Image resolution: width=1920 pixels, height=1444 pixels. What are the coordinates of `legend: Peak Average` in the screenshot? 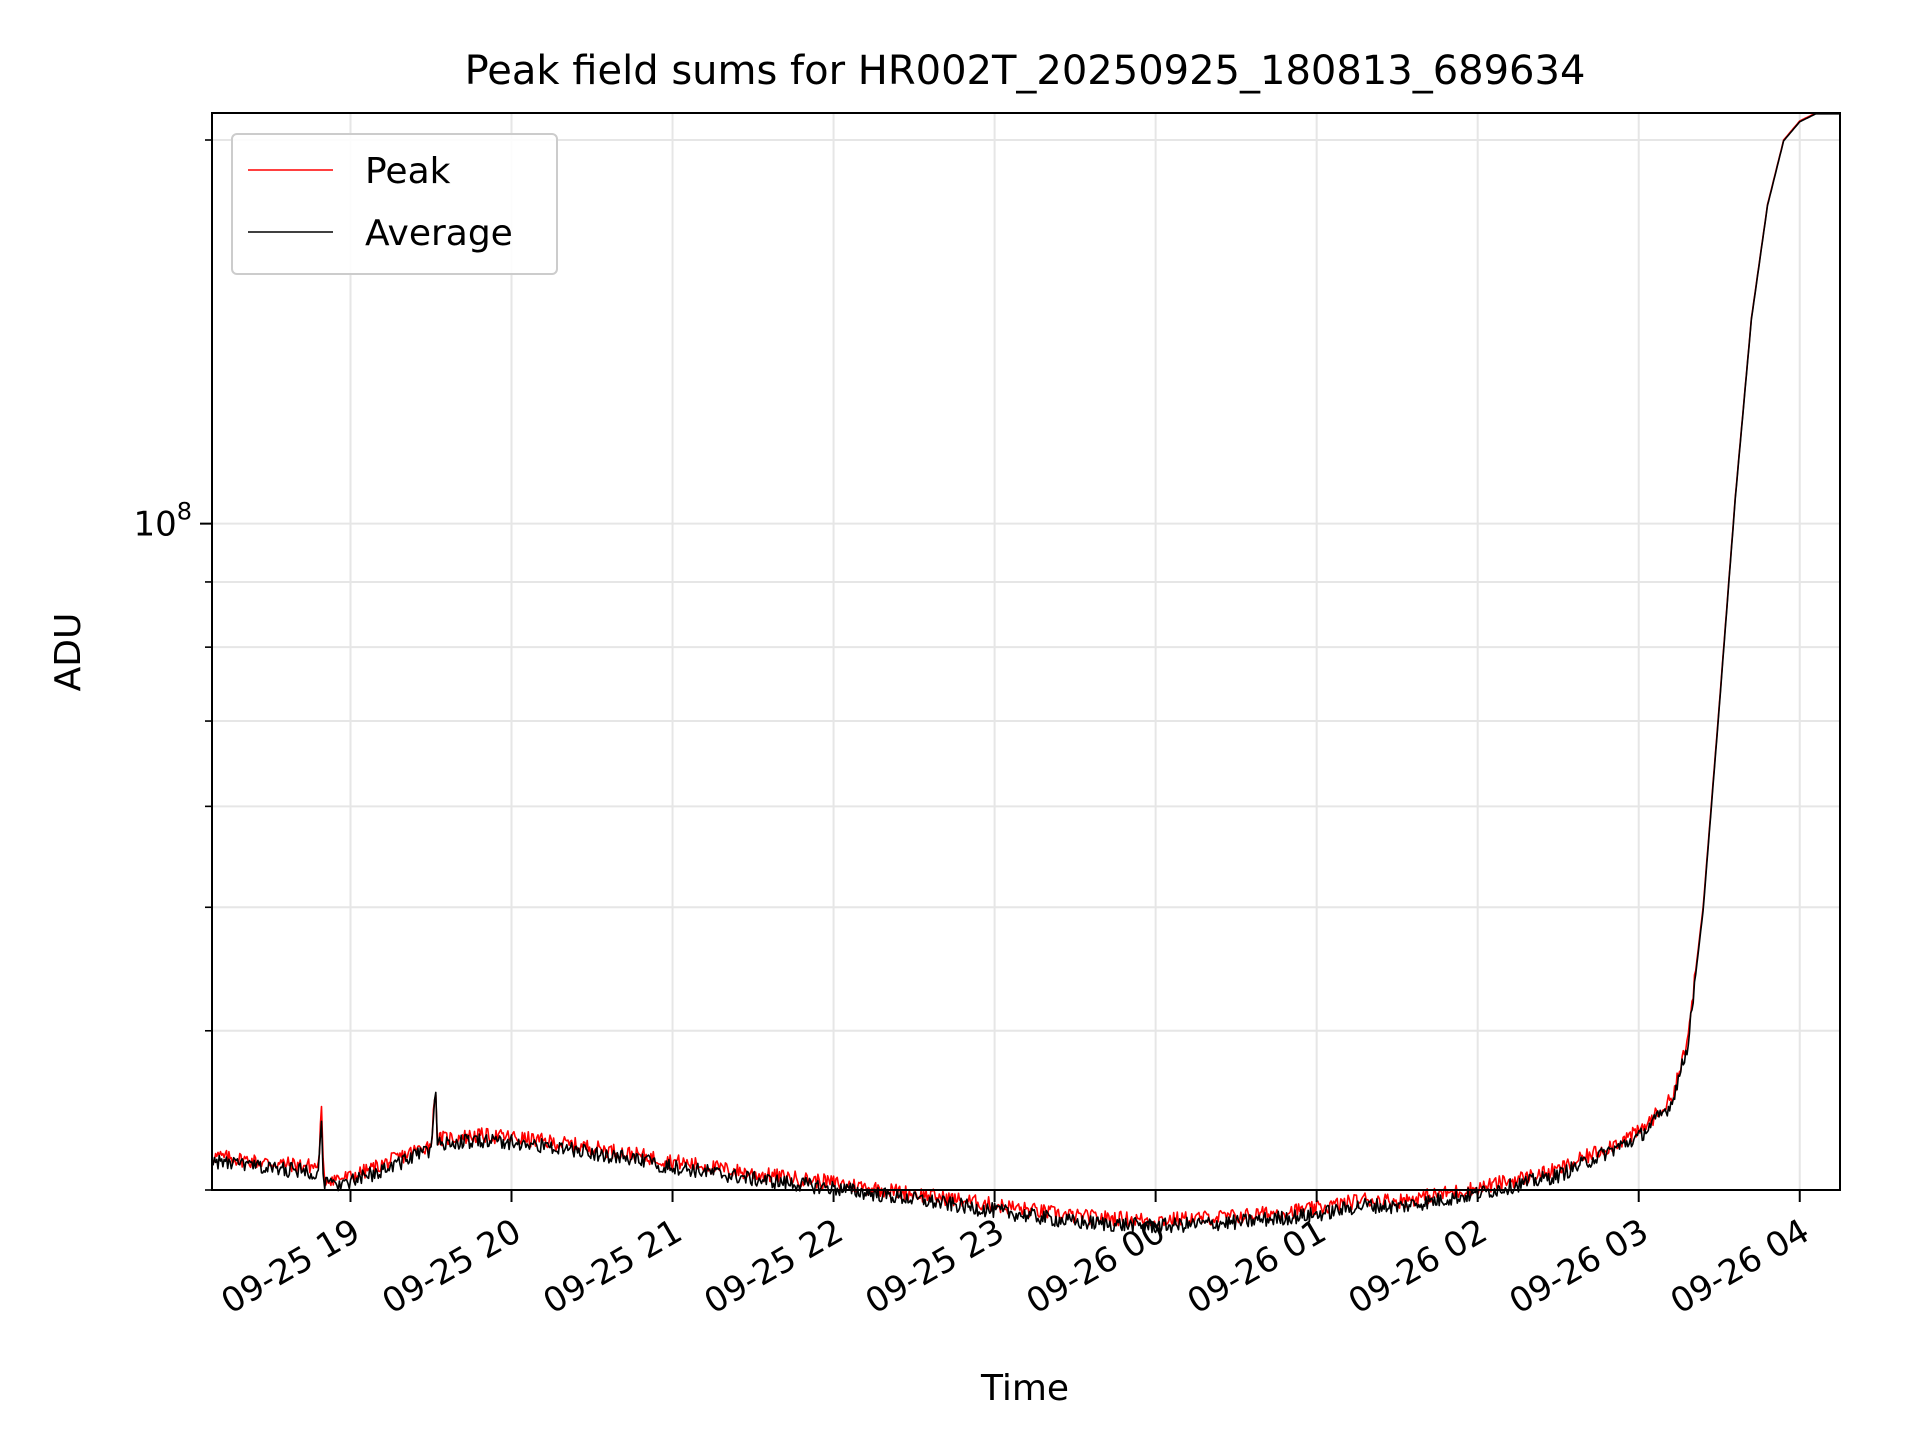 It's located at (394, 204).